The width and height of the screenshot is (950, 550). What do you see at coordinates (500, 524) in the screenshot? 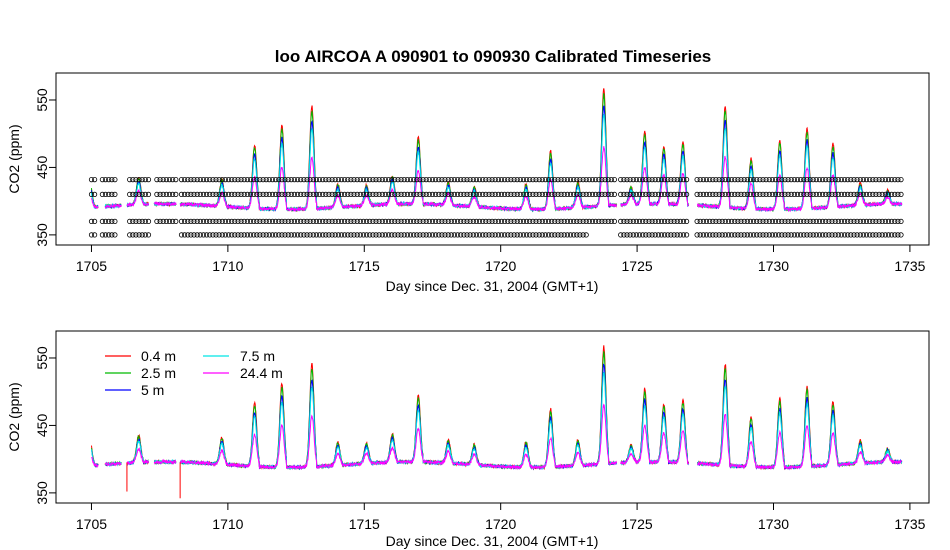
I see `x-tick-label: 1720` at bounding box center [500, 524].